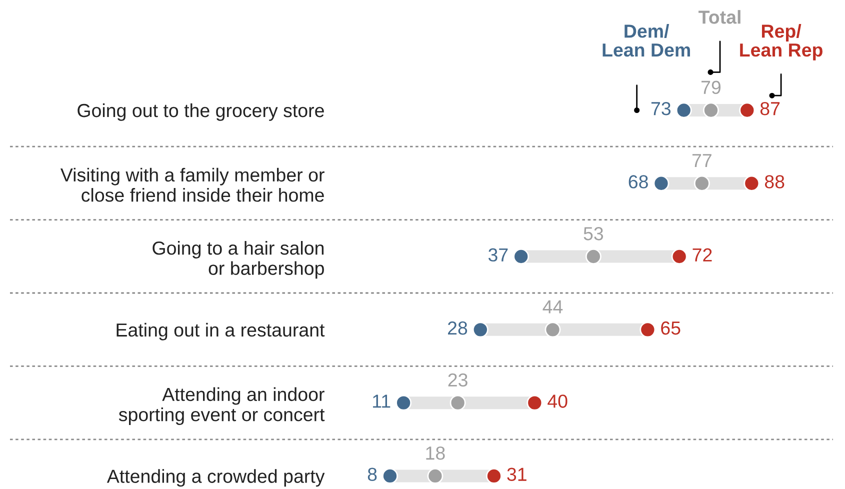  What do you see at coordinates (661, 109) in the screenshot?
I see `data-label: 73` at bounding box center [661, 109].